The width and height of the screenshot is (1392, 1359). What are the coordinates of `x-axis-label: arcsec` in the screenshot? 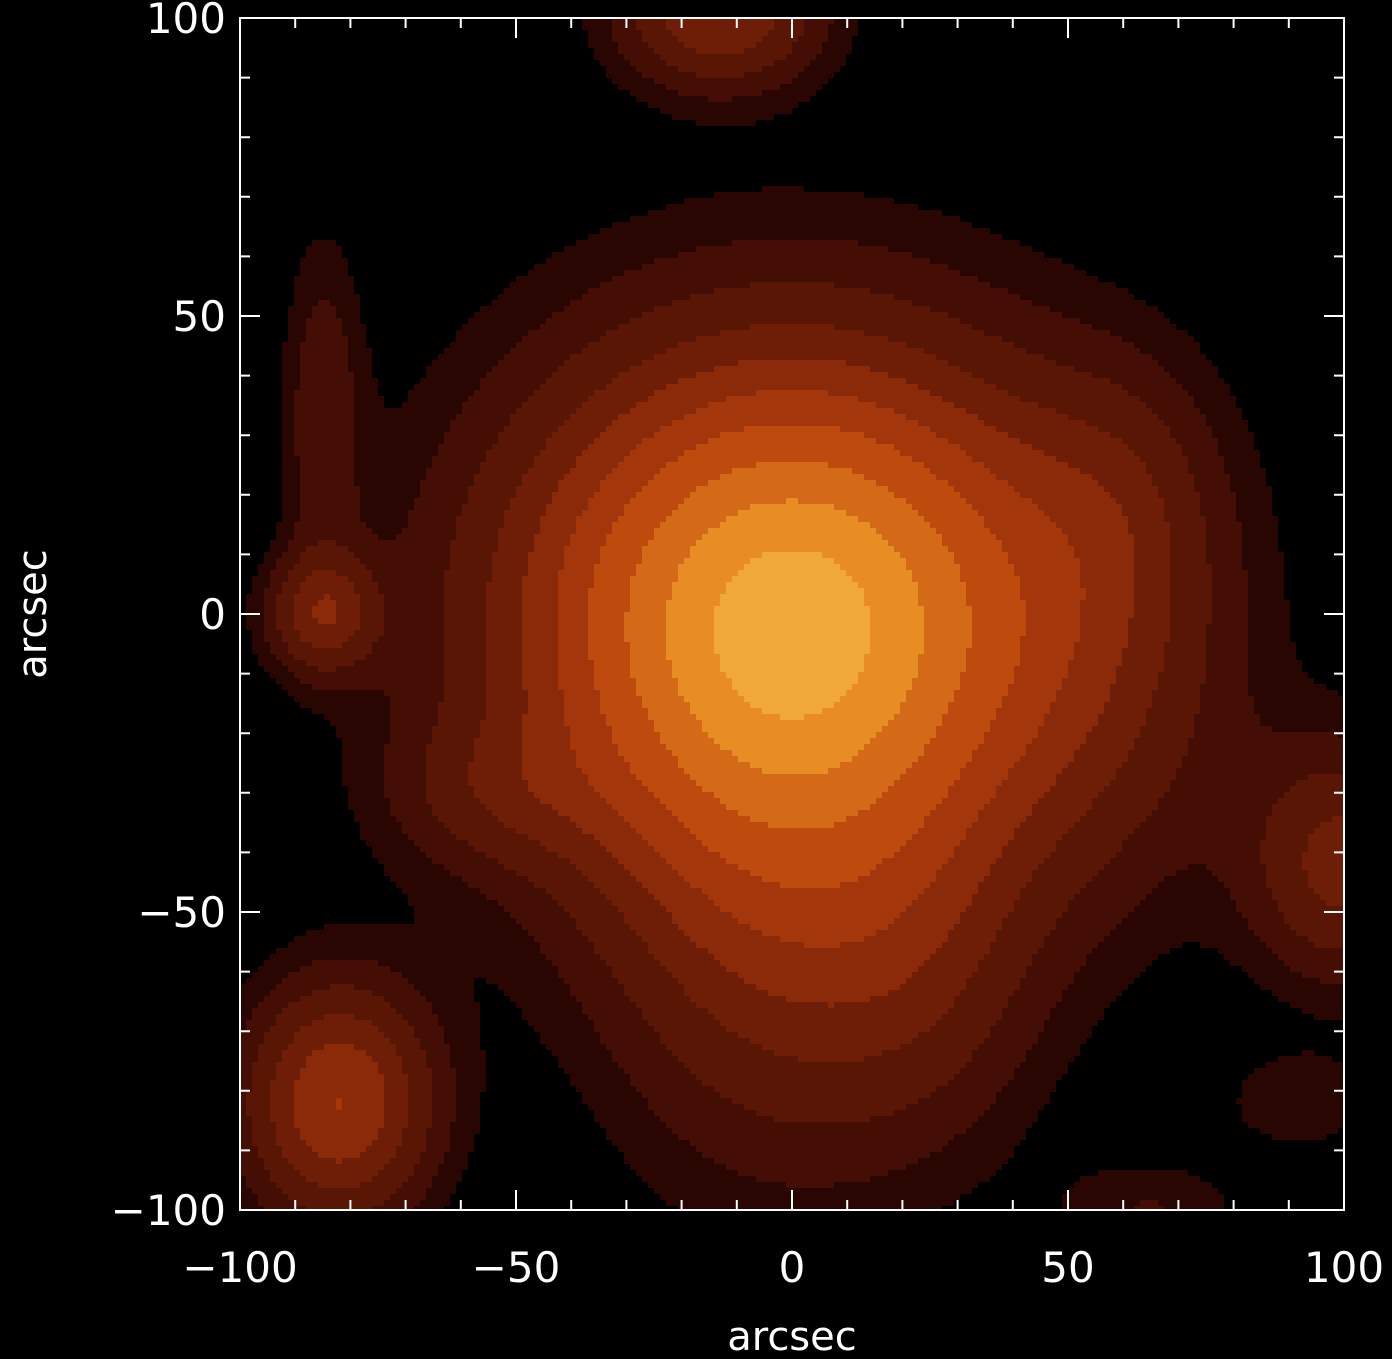 It's located at (792, 1336).